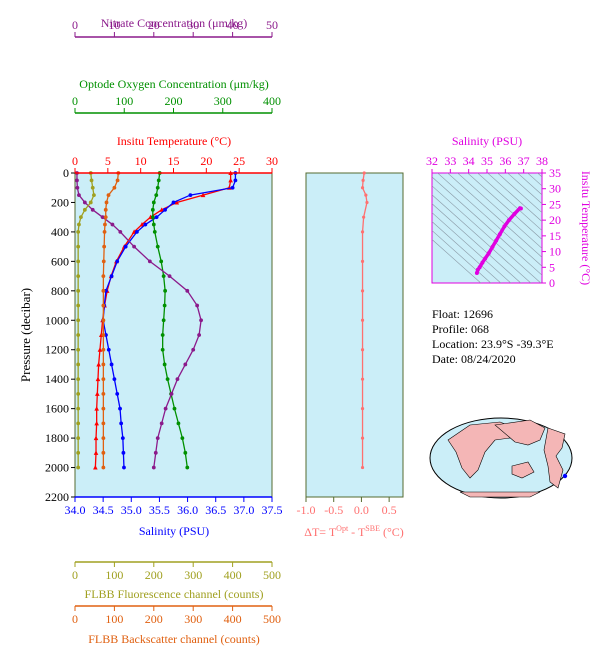  I want to click on salinity-tick-label: 36.5, so click(215, 510).